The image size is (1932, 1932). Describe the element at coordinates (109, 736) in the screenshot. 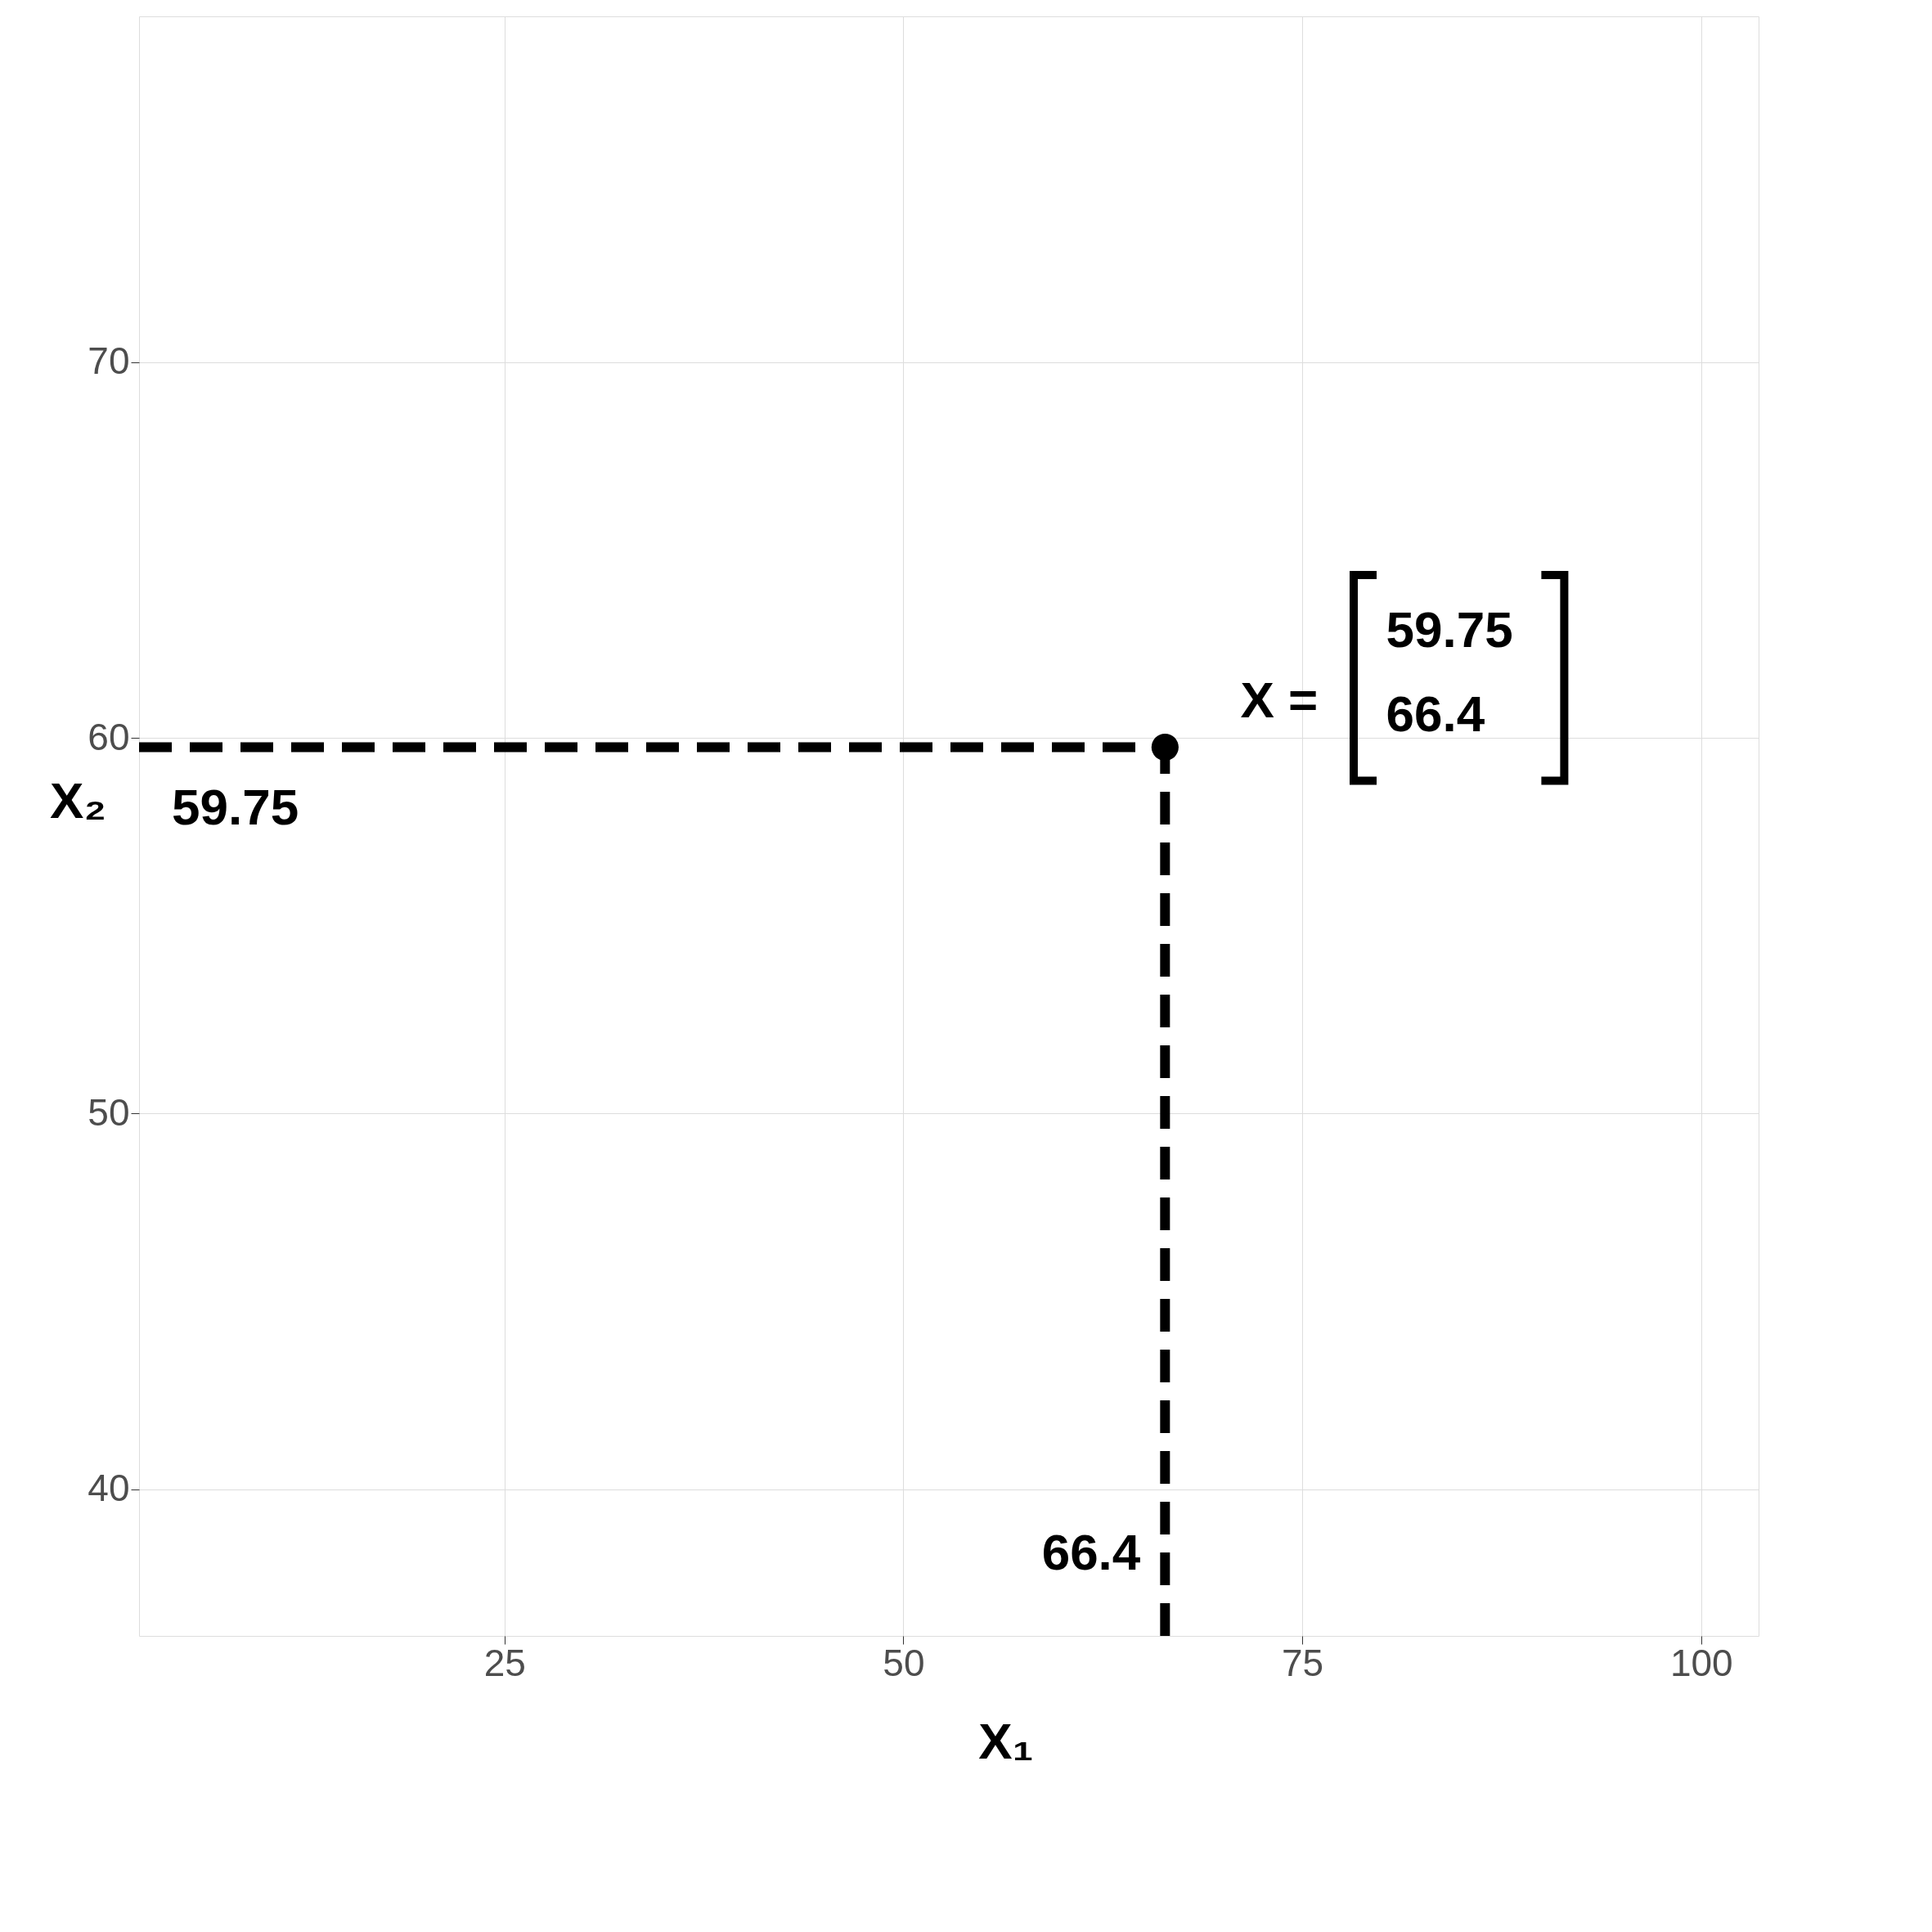

I see `y-tick-label: 60` at that location.